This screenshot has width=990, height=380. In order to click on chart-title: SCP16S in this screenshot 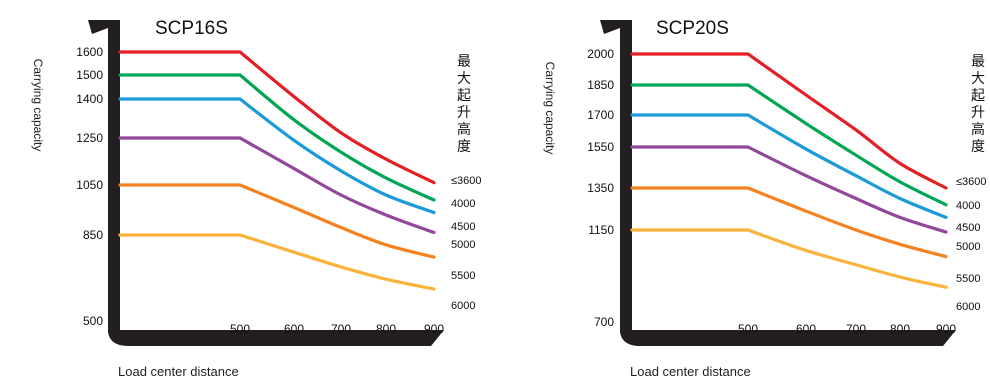, I will do `click(191, 28)`.